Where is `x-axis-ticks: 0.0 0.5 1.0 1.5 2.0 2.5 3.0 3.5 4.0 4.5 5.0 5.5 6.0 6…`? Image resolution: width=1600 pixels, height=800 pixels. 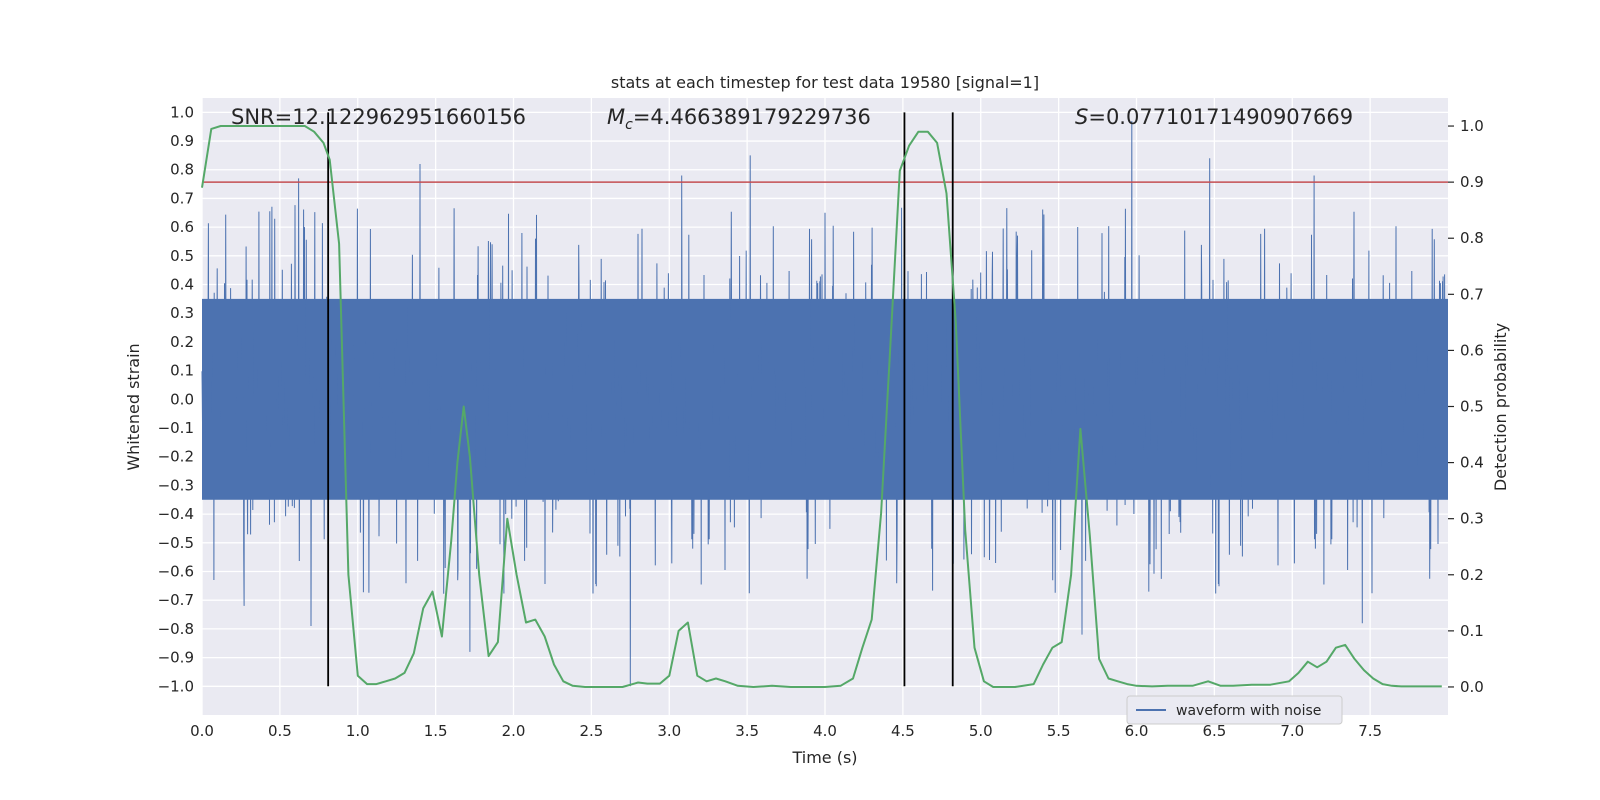 x-axis-ticks: 0.0 0.5 1.0 1.5 2.0 2.5 3.0 3.5 4.0 4.5 5.0 5.5 6.0 6… is located at coordinates (786, 731).